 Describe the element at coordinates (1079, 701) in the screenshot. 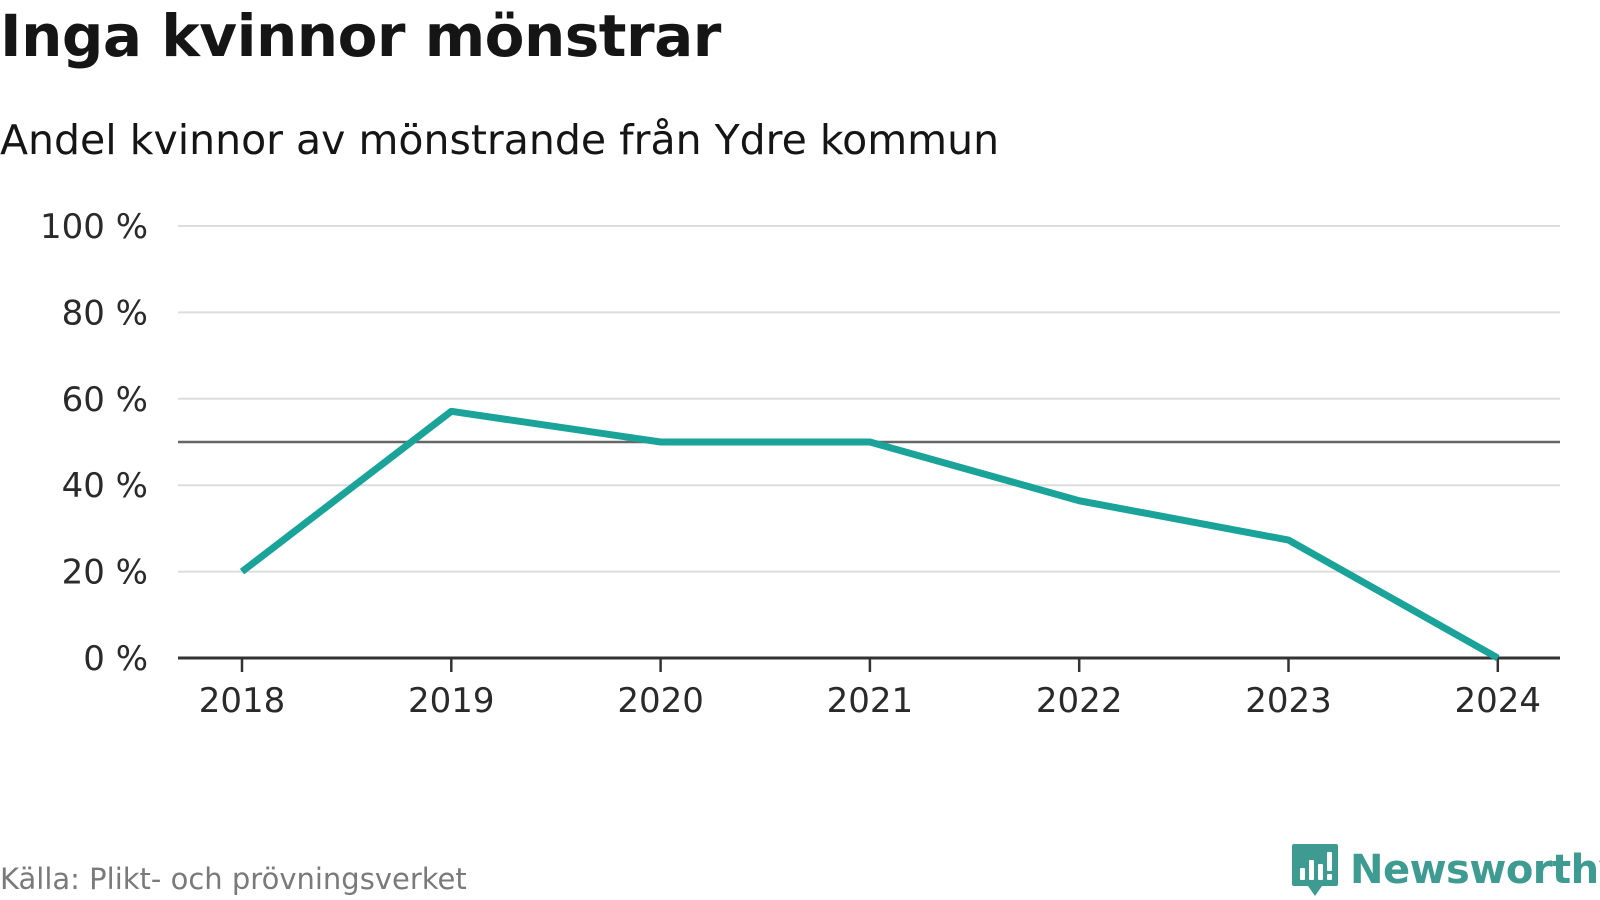

I see `x-tick-label-2022: 2022` at that location.